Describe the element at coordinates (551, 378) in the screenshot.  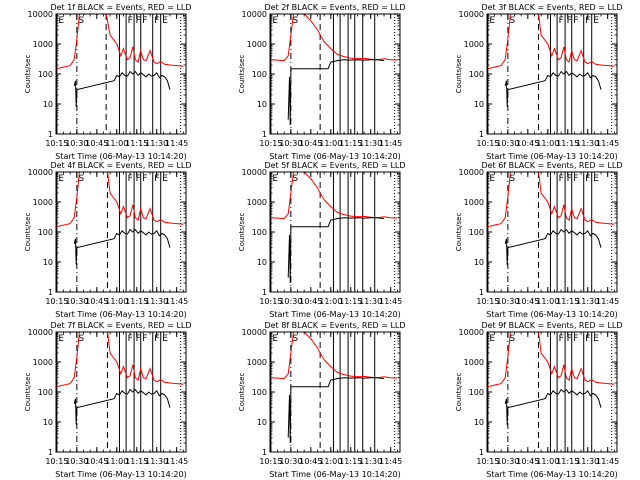
I see `series-group` at that location.